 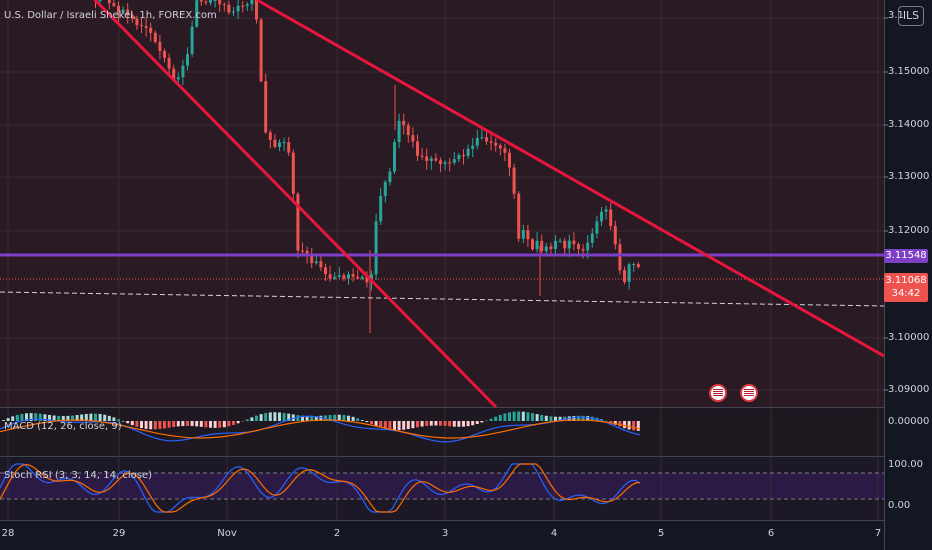 What do you see at coordinates (8, 533) in the screenshot?
I see `x-axis-label: 28` at bounding box center [8, 533].